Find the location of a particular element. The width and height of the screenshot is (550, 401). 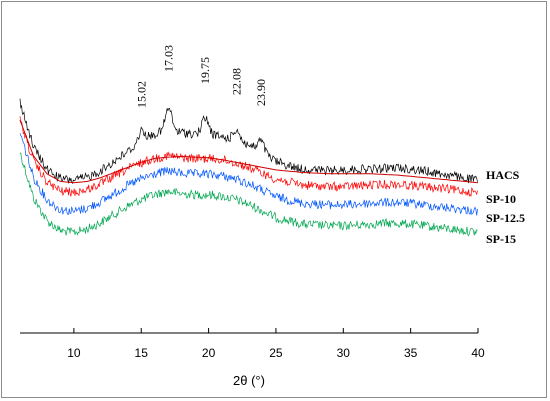

x-tick-label: 25 is located at coordinates (276, 353).